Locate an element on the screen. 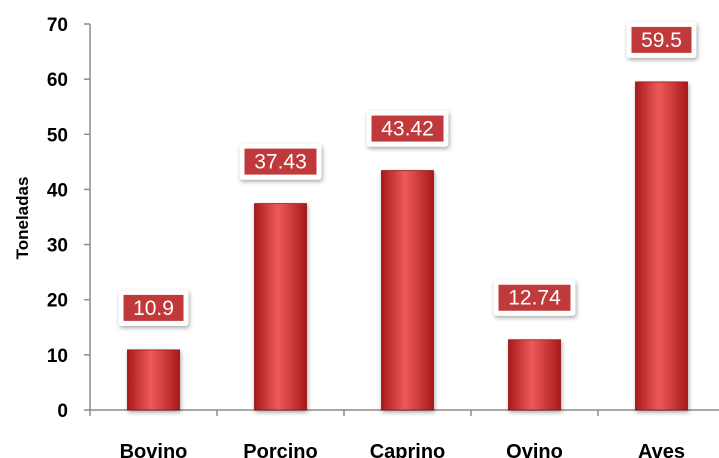  y-tick-labels: 0 10 20 30 40 50 60 70 is located at coordinates (57, 218).